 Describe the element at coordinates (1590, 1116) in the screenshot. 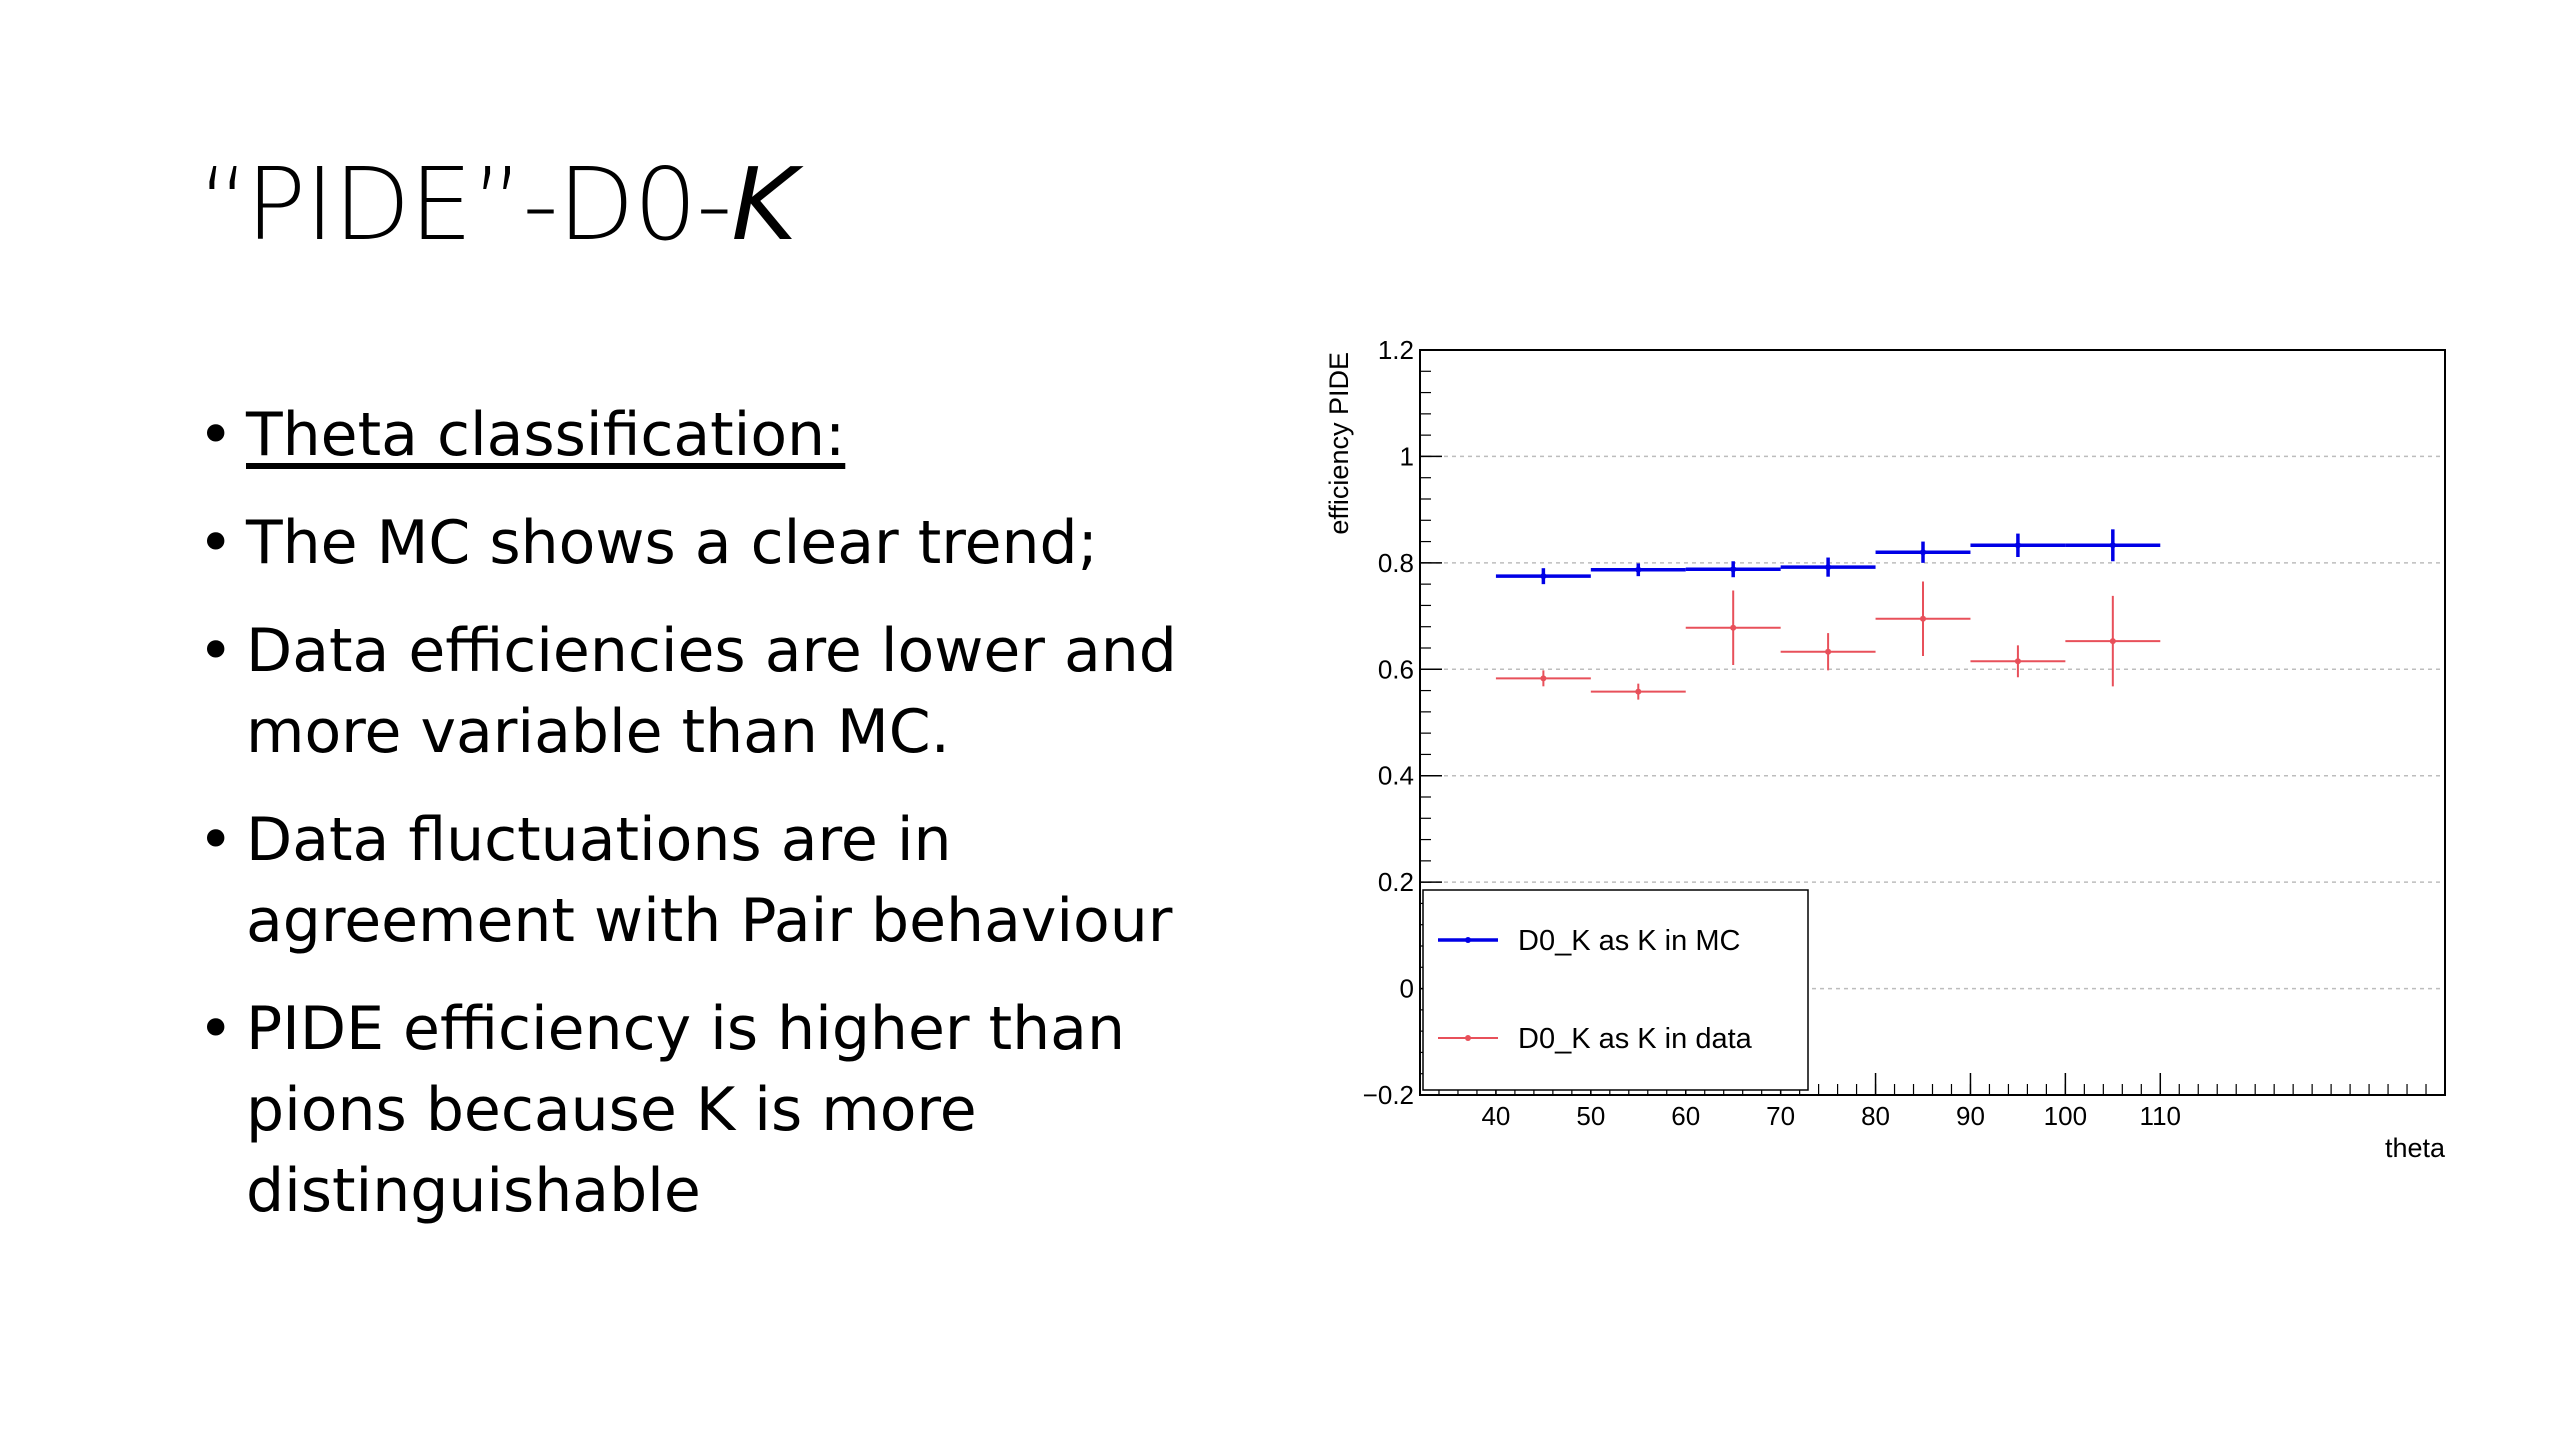

I see `x-tick-label: 50` at that location.